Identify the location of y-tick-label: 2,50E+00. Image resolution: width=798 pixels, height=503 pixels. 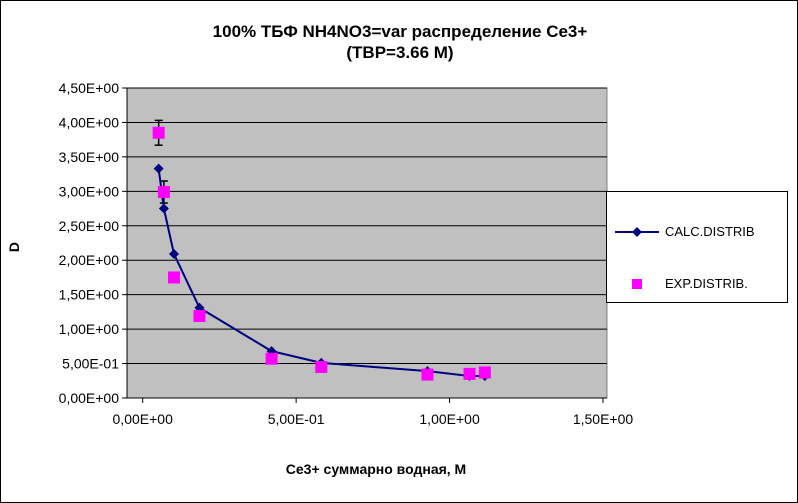
(89, 226).